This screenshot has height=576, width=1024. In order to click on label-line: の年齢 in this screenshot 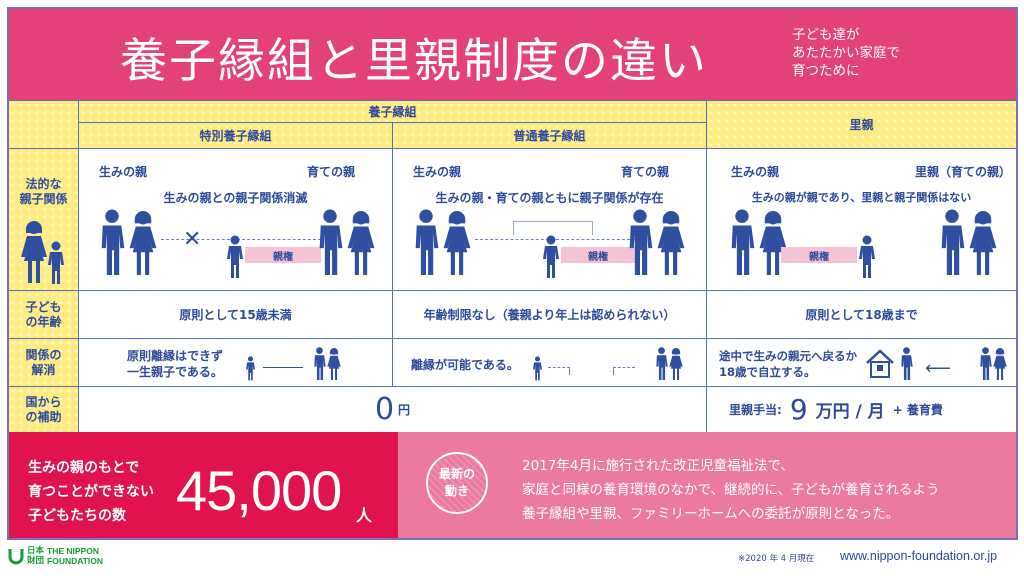, I will do `click(43, 321)`.